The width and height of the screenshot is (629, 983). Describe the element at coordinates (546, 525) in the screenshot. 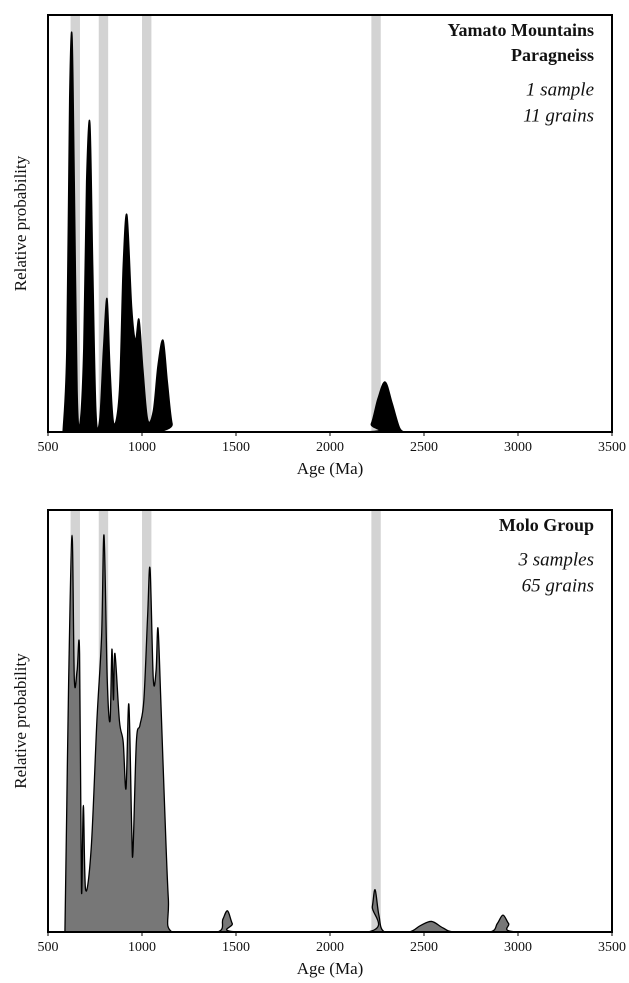

I see `panel-title: Molo Group` at that location.